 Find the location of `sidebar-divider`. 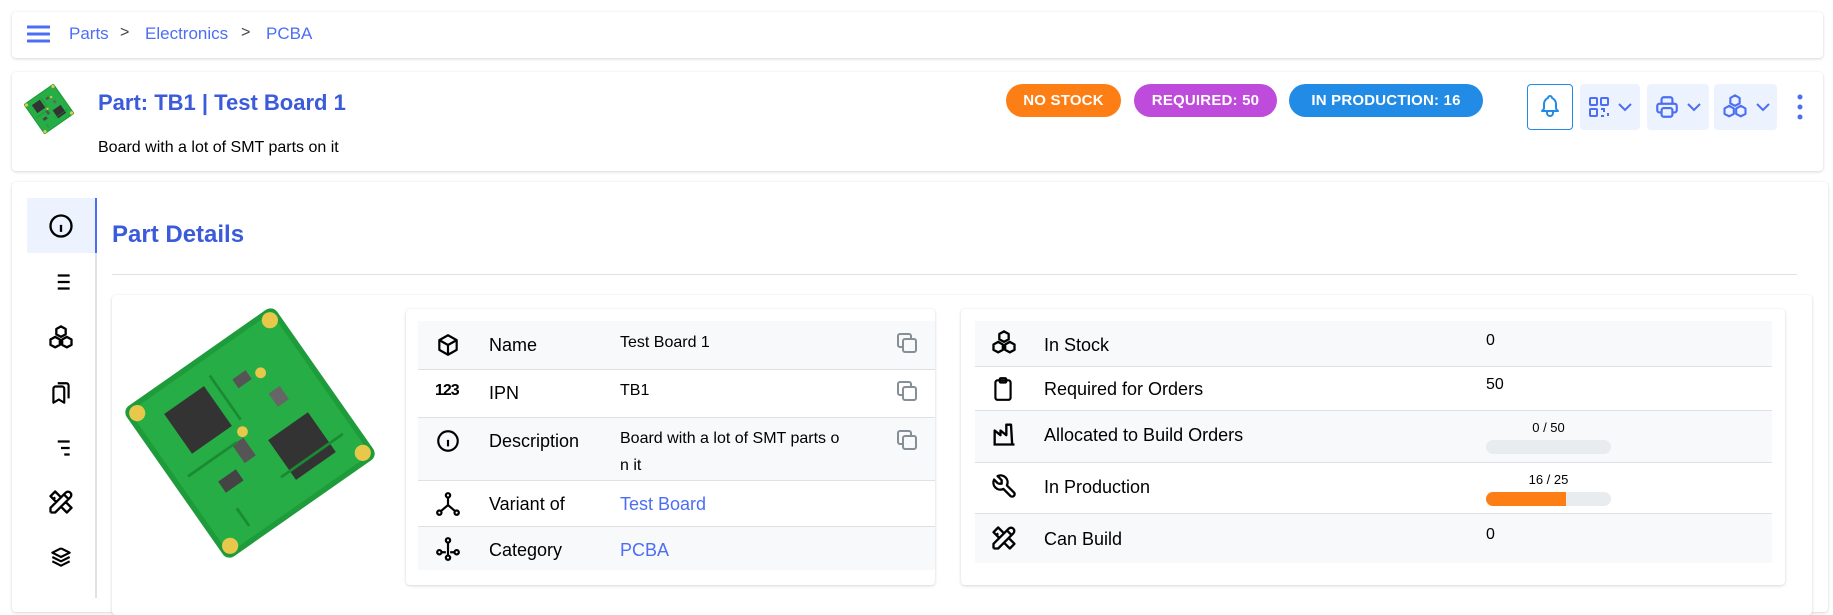

sidebar-divider is located at coordinates (96, 398).